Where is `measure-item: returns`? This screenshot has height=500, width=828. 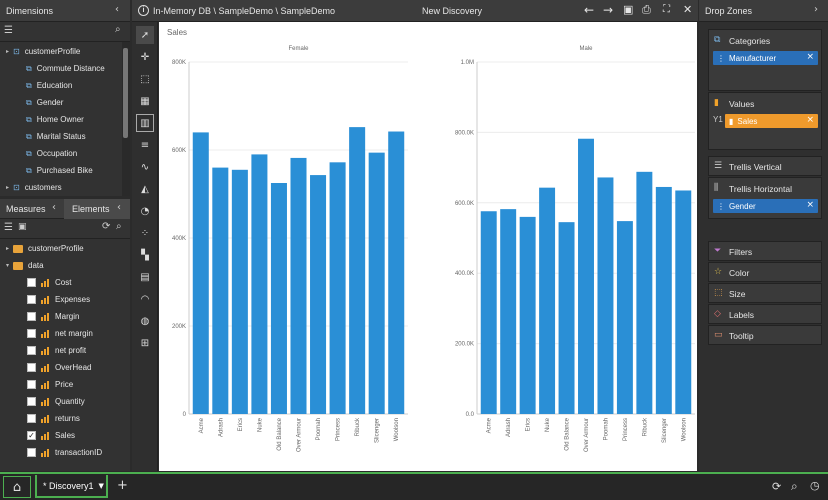 measure-item: returns is located at coordinates (40, 418).